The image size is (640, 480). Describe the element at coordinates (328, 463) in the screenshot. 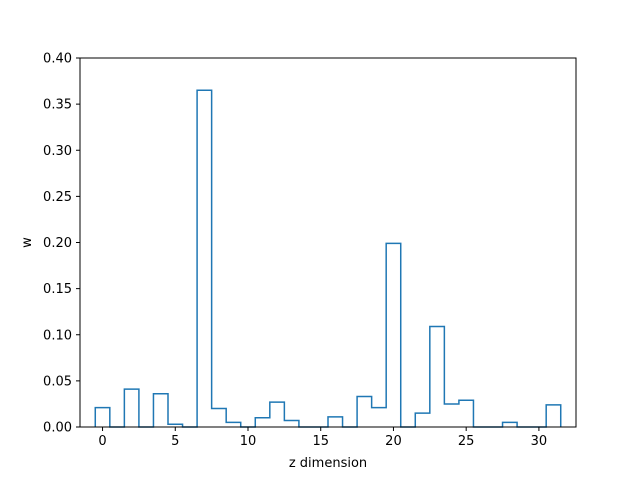

I see `x-axis-label: z dimension` at that location.